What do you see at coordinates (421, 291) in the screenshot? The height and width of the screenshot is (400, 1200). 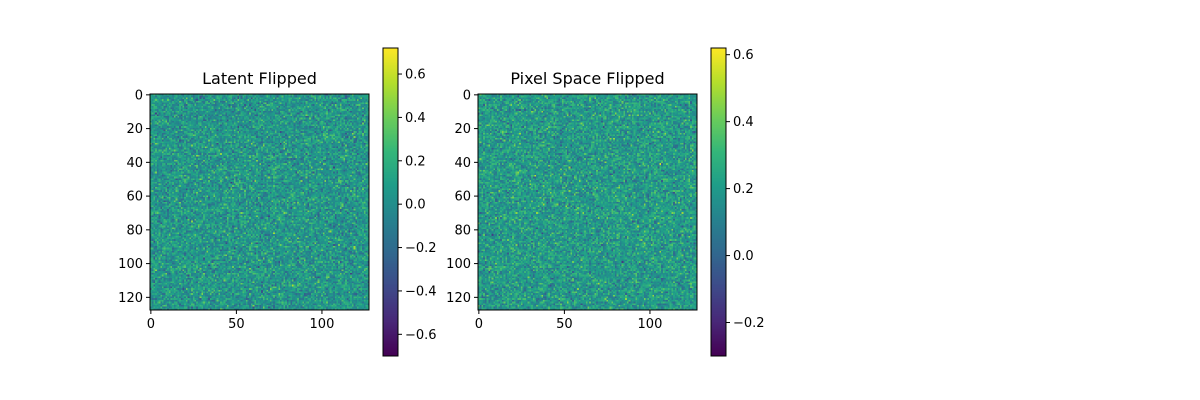 I see `colorbar-tick-label: −0.4` at bounding box center [421, 291].